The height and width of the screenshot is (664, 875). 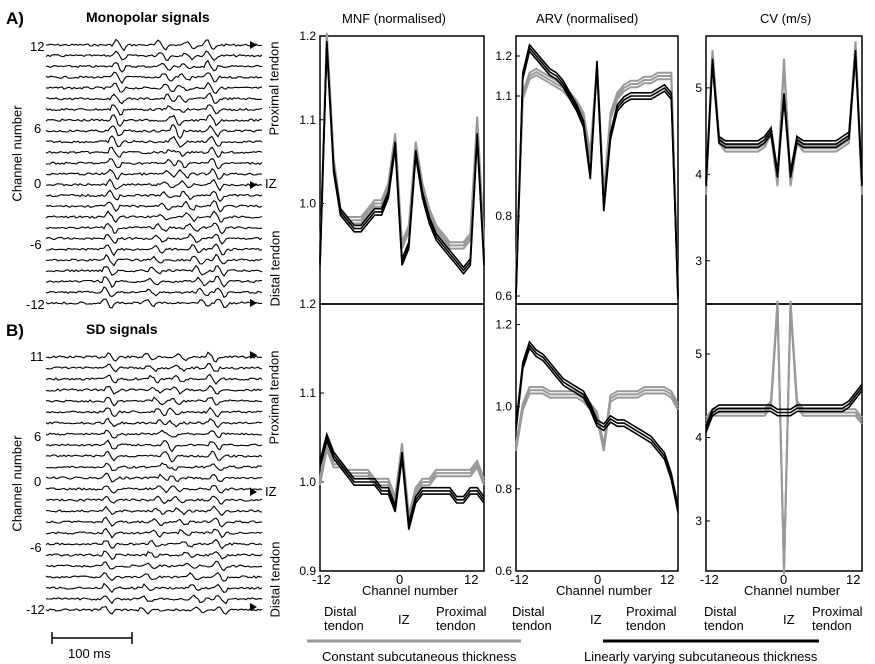 I want to click on panel-a-right-mid: IZ, so click(x=271, y=183).